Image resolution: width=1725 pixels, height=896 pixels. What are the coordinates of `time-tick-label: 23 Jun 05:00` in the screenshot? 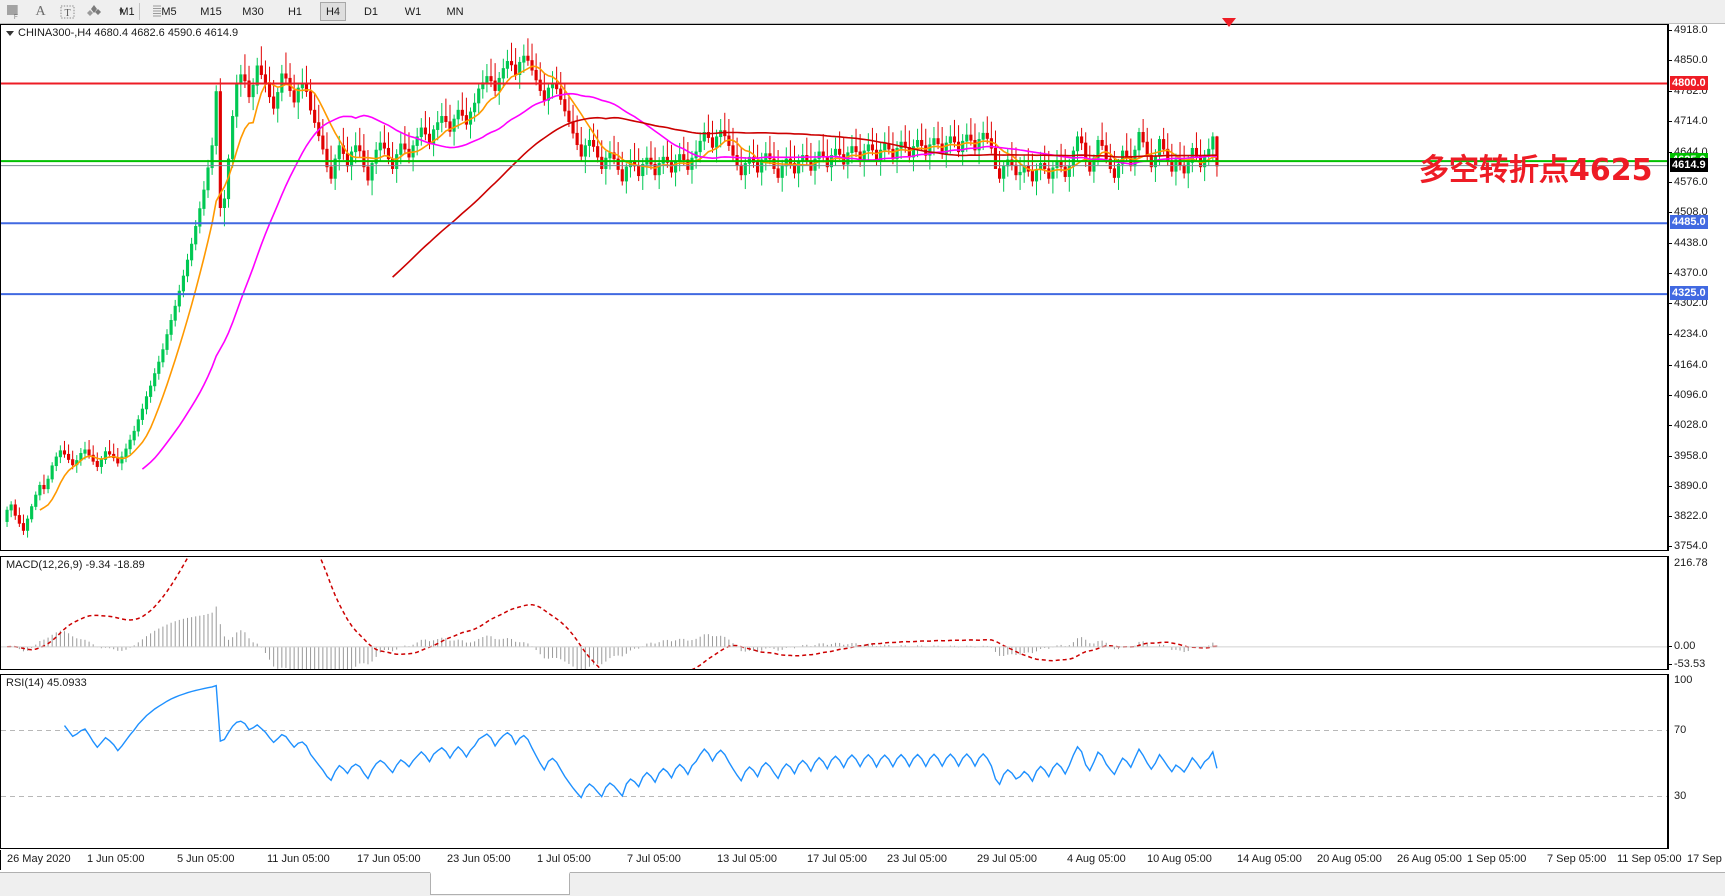 It's located at (479, 859).